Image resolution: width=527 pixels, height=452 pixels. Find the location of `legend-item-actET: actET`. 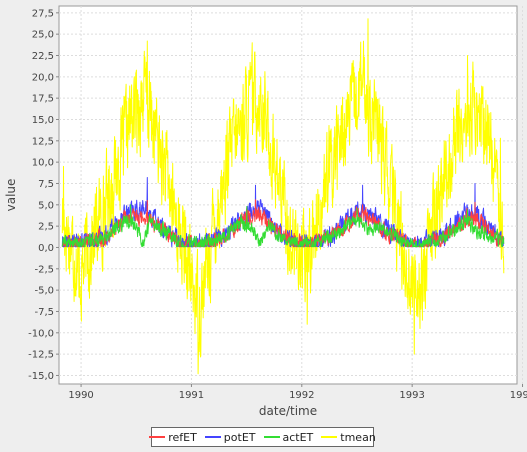

legend-item-actET: actET is located at coordinates (289, 437).